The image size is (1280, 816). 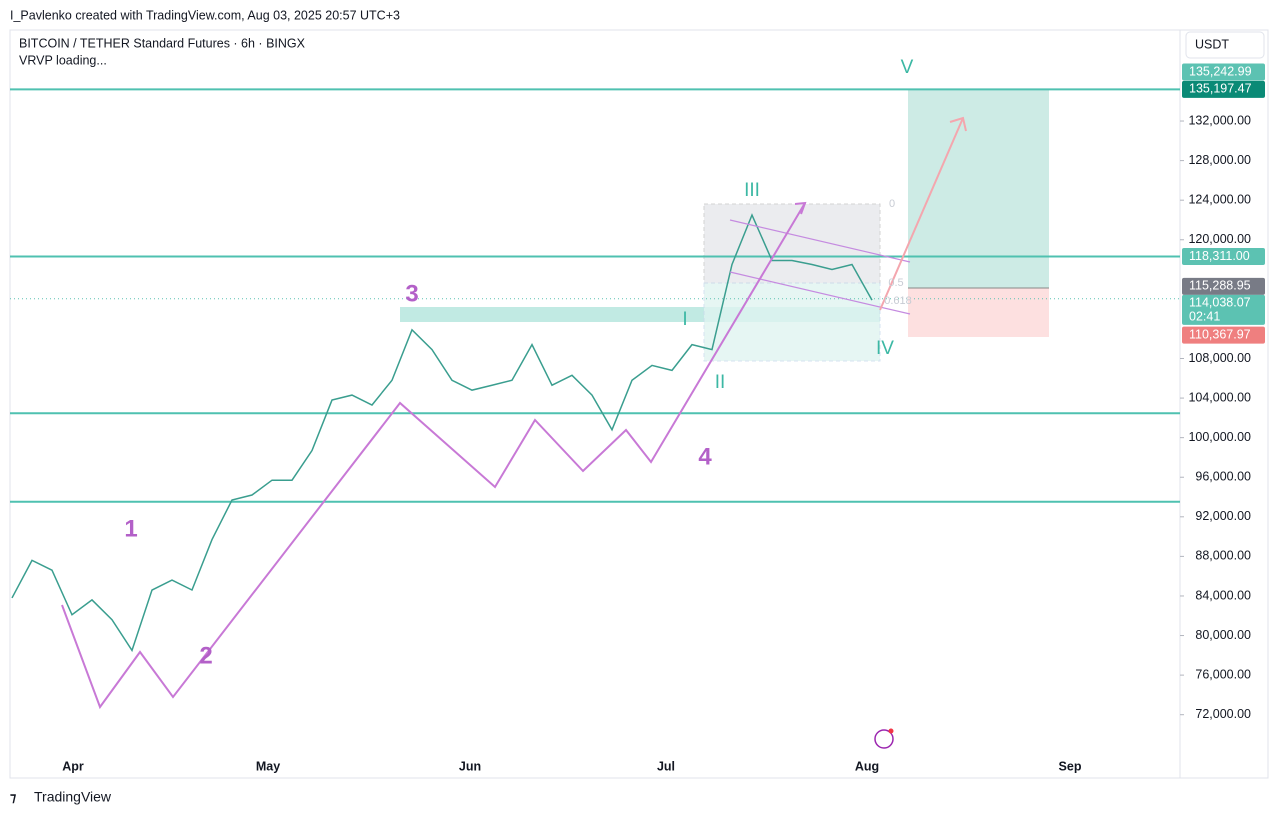 What do you see at coordinates (684, 319) in the screenshot?
I see `subwave-label: I` at bounding box center [684, 319].